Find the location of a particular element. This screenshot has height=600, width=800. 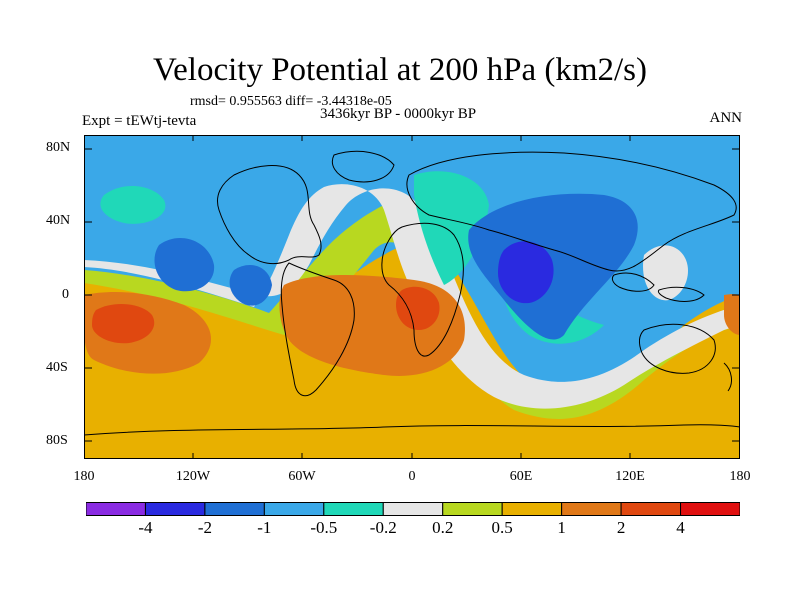

field-blue-namerica is located at coordinates (250, 285).